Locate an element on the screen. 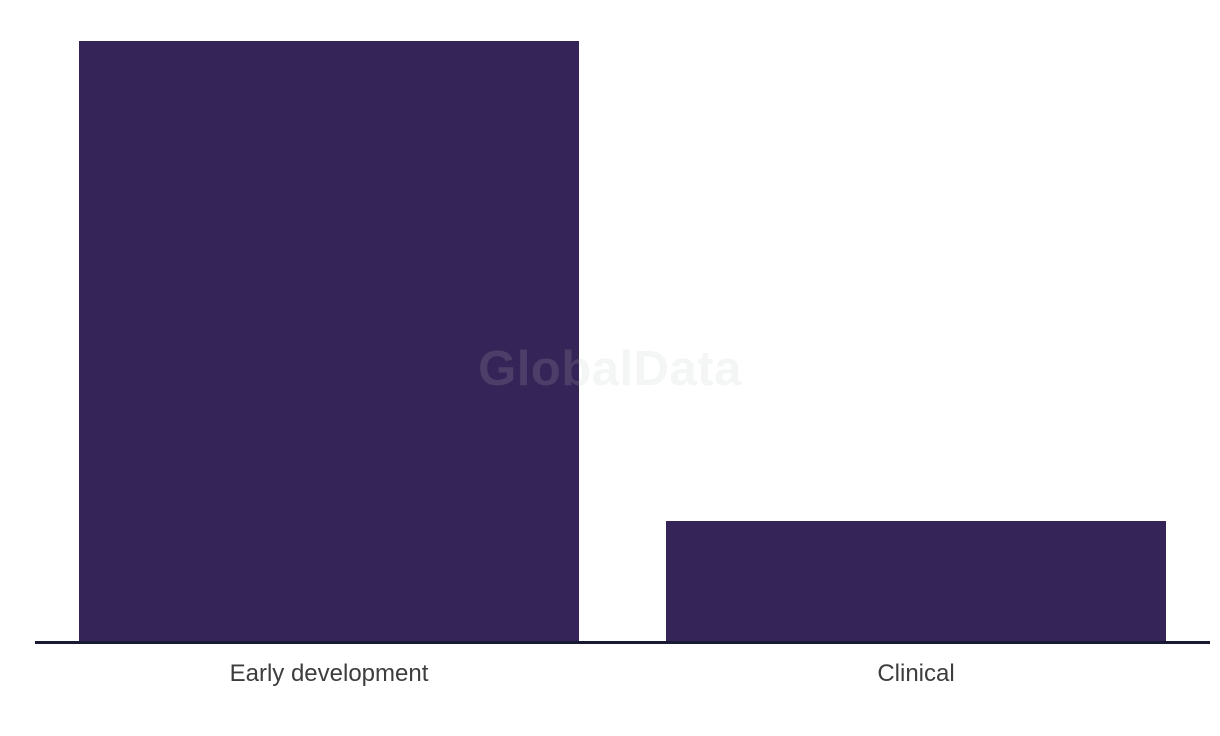 The height and width of the screenshot is (736, 1220). x-axis-line is located at coordinates (622, 642).